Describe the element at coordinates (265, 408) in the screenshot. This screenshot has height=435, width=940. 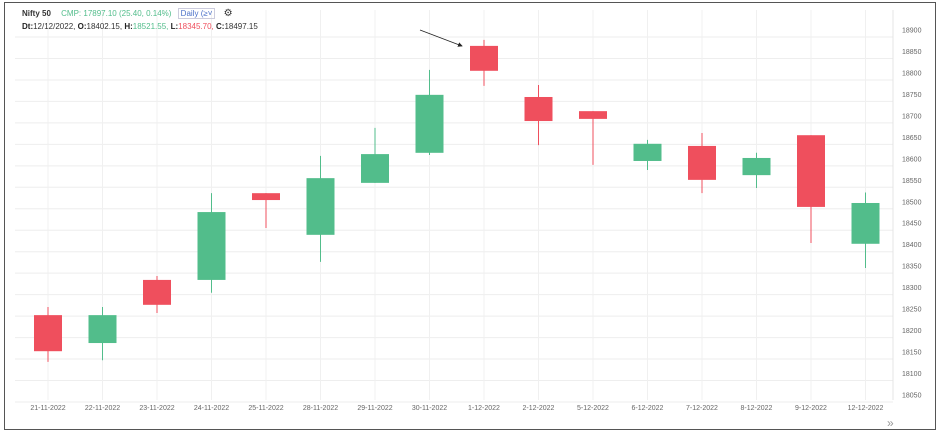
I see `x-tick-label: 25-11-2022` at that location.